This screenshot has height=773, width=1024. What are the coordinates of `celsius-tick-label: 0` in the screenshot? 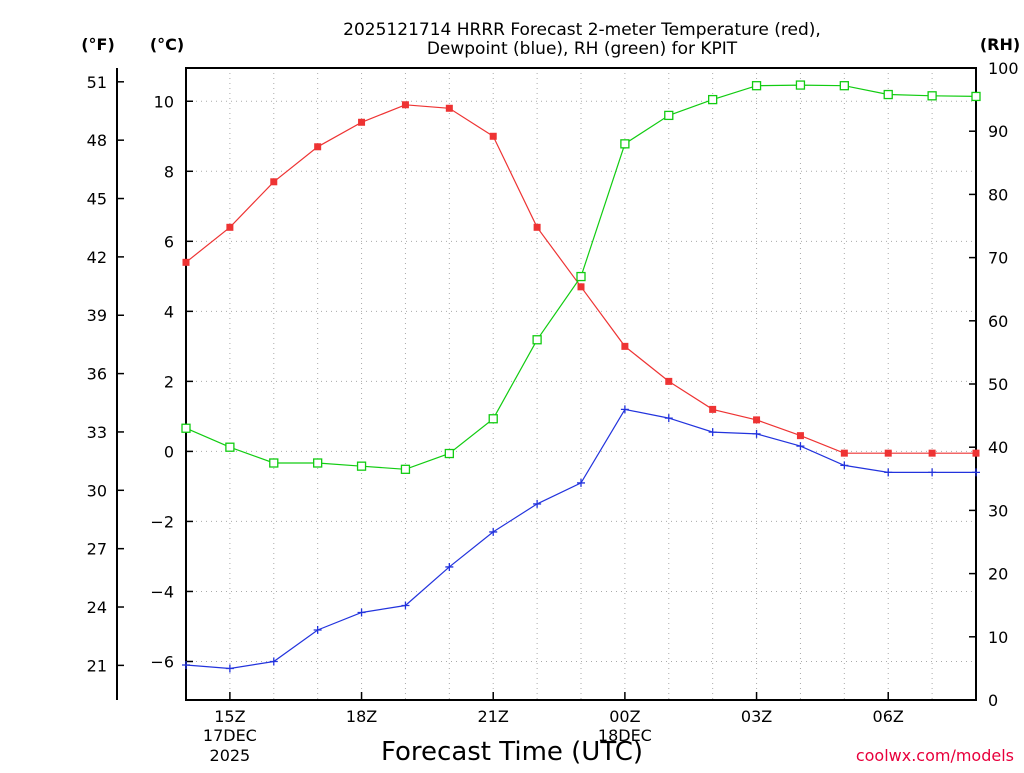 It's located at (169, 451).